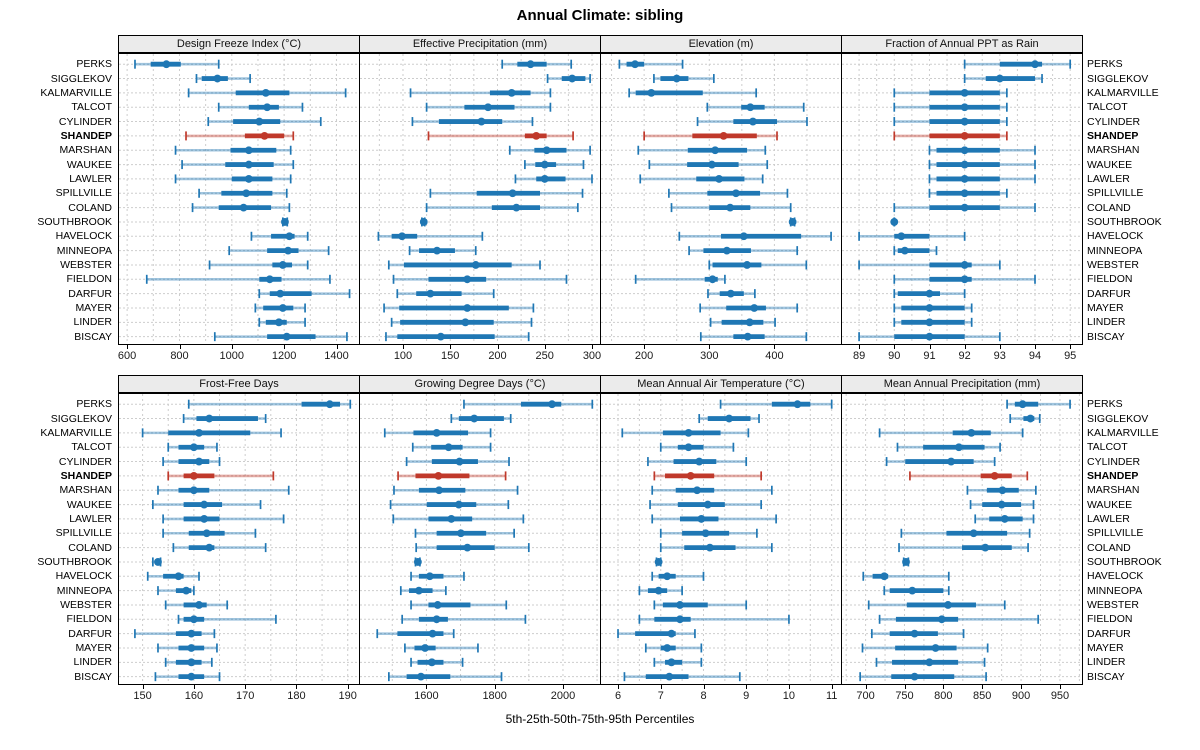 This screenshot has width=1200, height=750. Describe the element at coordinates (1109, 633) in the screenshot. I see `row-label-right-darfur: DARFUR` at that location.